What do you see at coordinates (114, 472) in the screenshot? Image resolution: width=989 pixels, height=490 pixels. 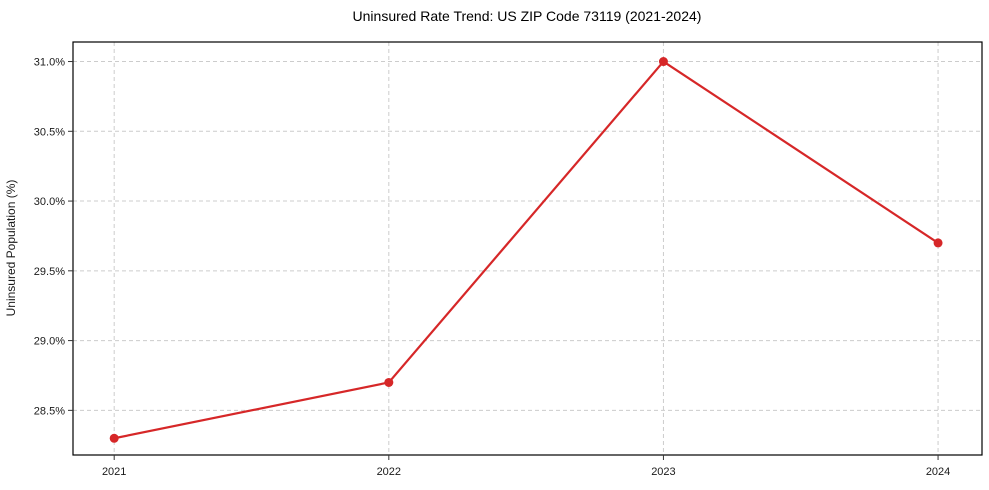 I see `x-tick-label: 2021` at bounding box center [114, 472].